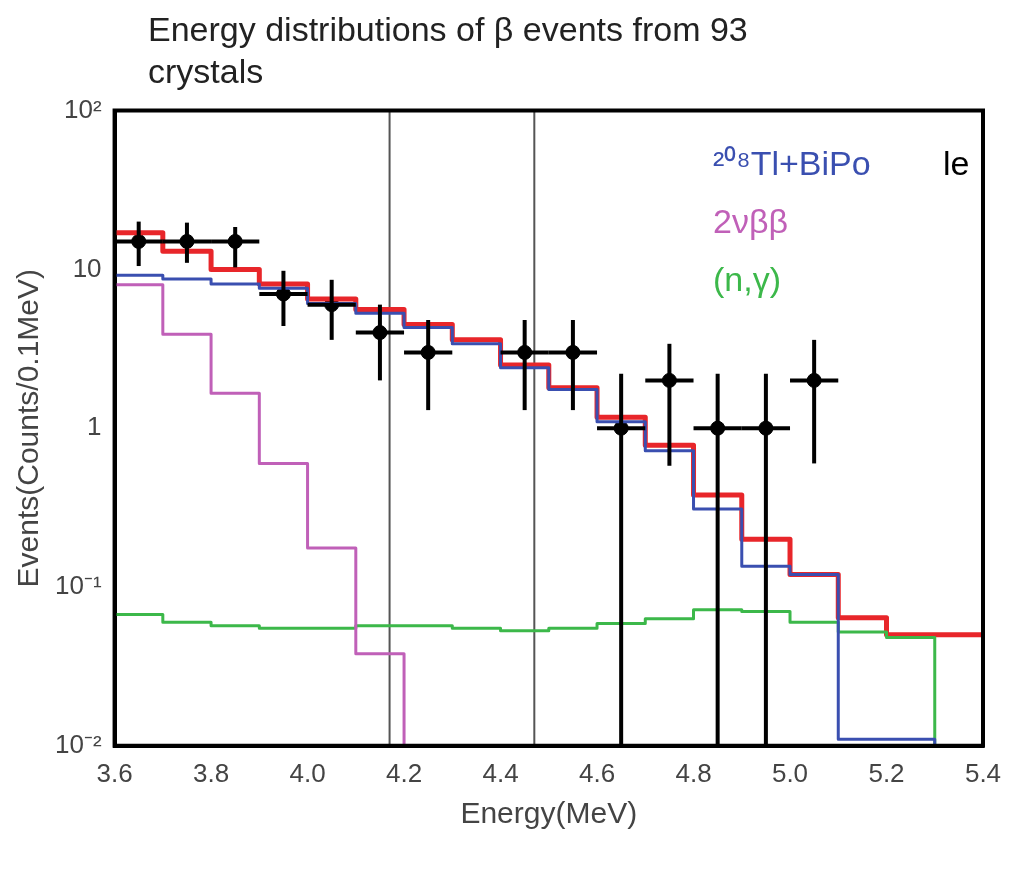  I want to click on x-tick-label: 3.6, so click(114, 772).